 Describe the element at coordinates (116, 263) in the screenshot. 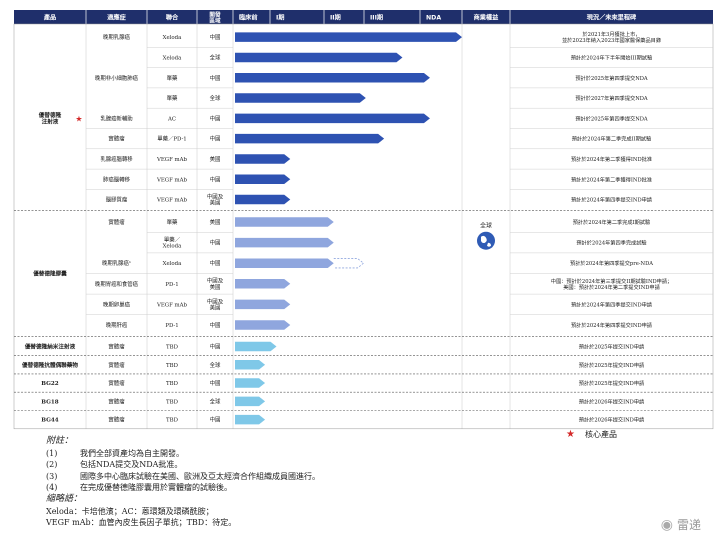

I see `indication-cell: 晚期乳腺癌¹` at that location.